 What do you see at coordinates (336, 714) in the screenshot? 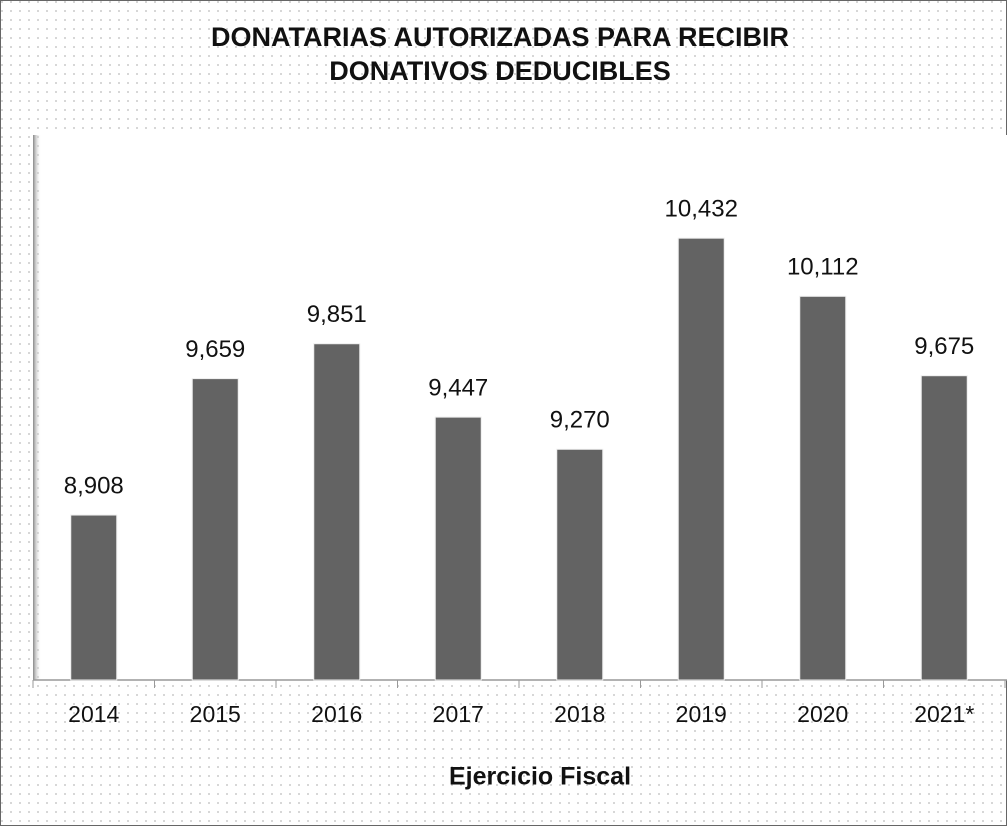
I see `x-tick-label: 2016` at bounding box center [336, 714].